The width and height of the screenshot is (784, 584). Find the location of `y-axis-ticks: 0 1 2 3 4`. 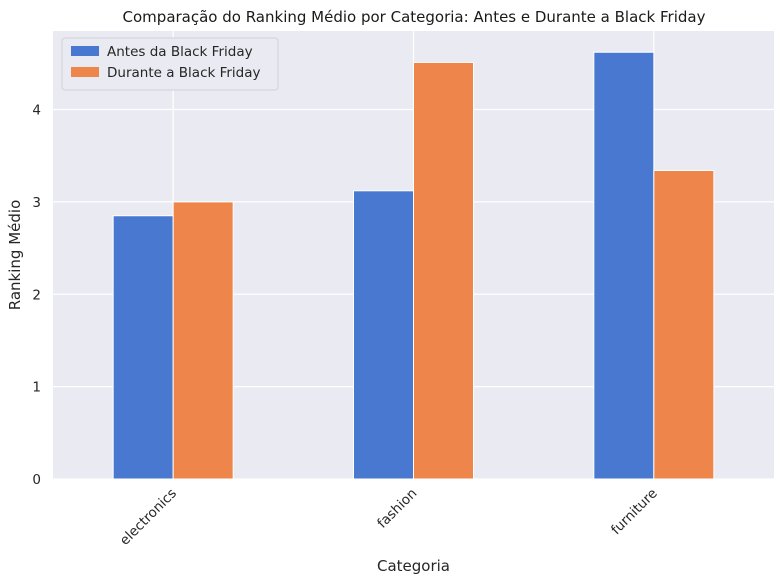

y-axis-ticks: 0 1 2 3 4 is located at coordinates (36, 295).